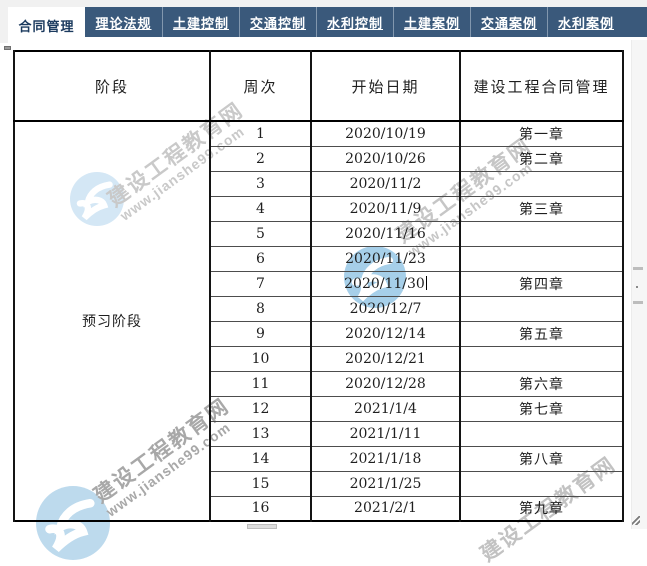  I want to click on tab-water-cases: 水利案例, so click(585, 22).